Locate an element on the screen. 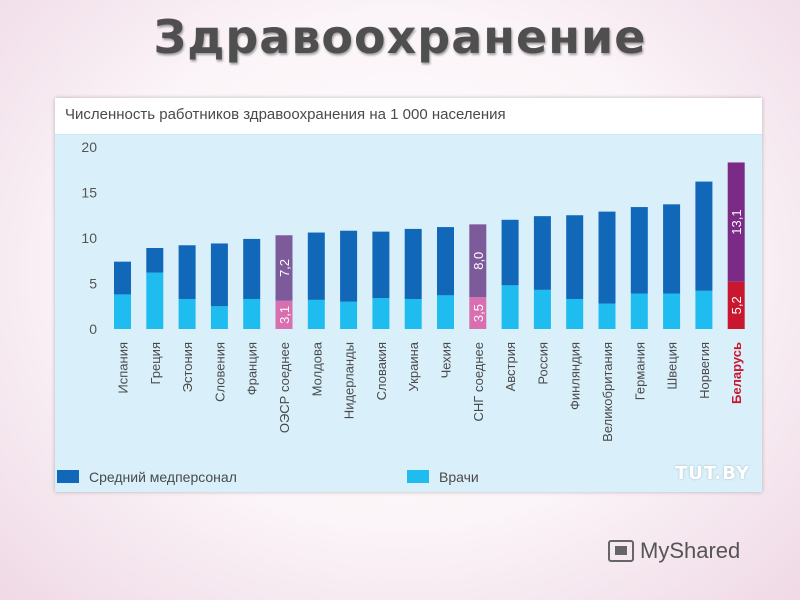 This screenshot has height=600, width=800. y-tick-label: 5 is located at coordinates (93, 284).